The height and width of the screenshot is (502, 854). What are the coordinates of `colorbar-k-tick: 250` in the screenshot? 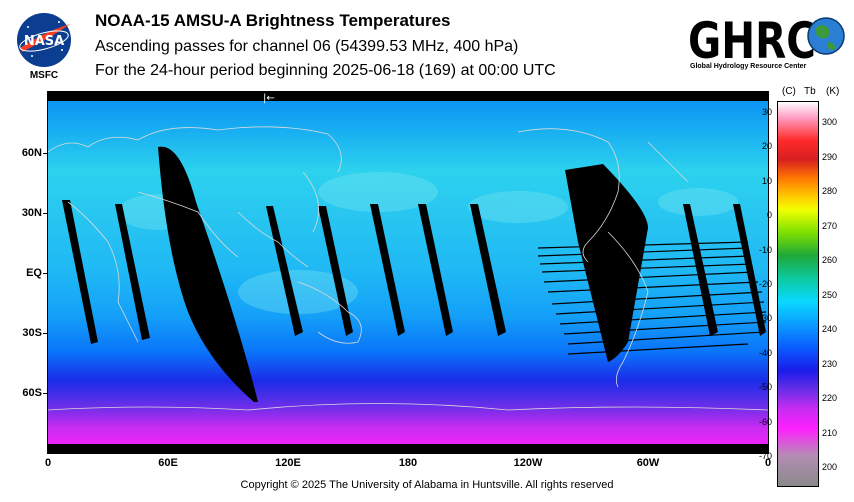 It's located at (830, 295).